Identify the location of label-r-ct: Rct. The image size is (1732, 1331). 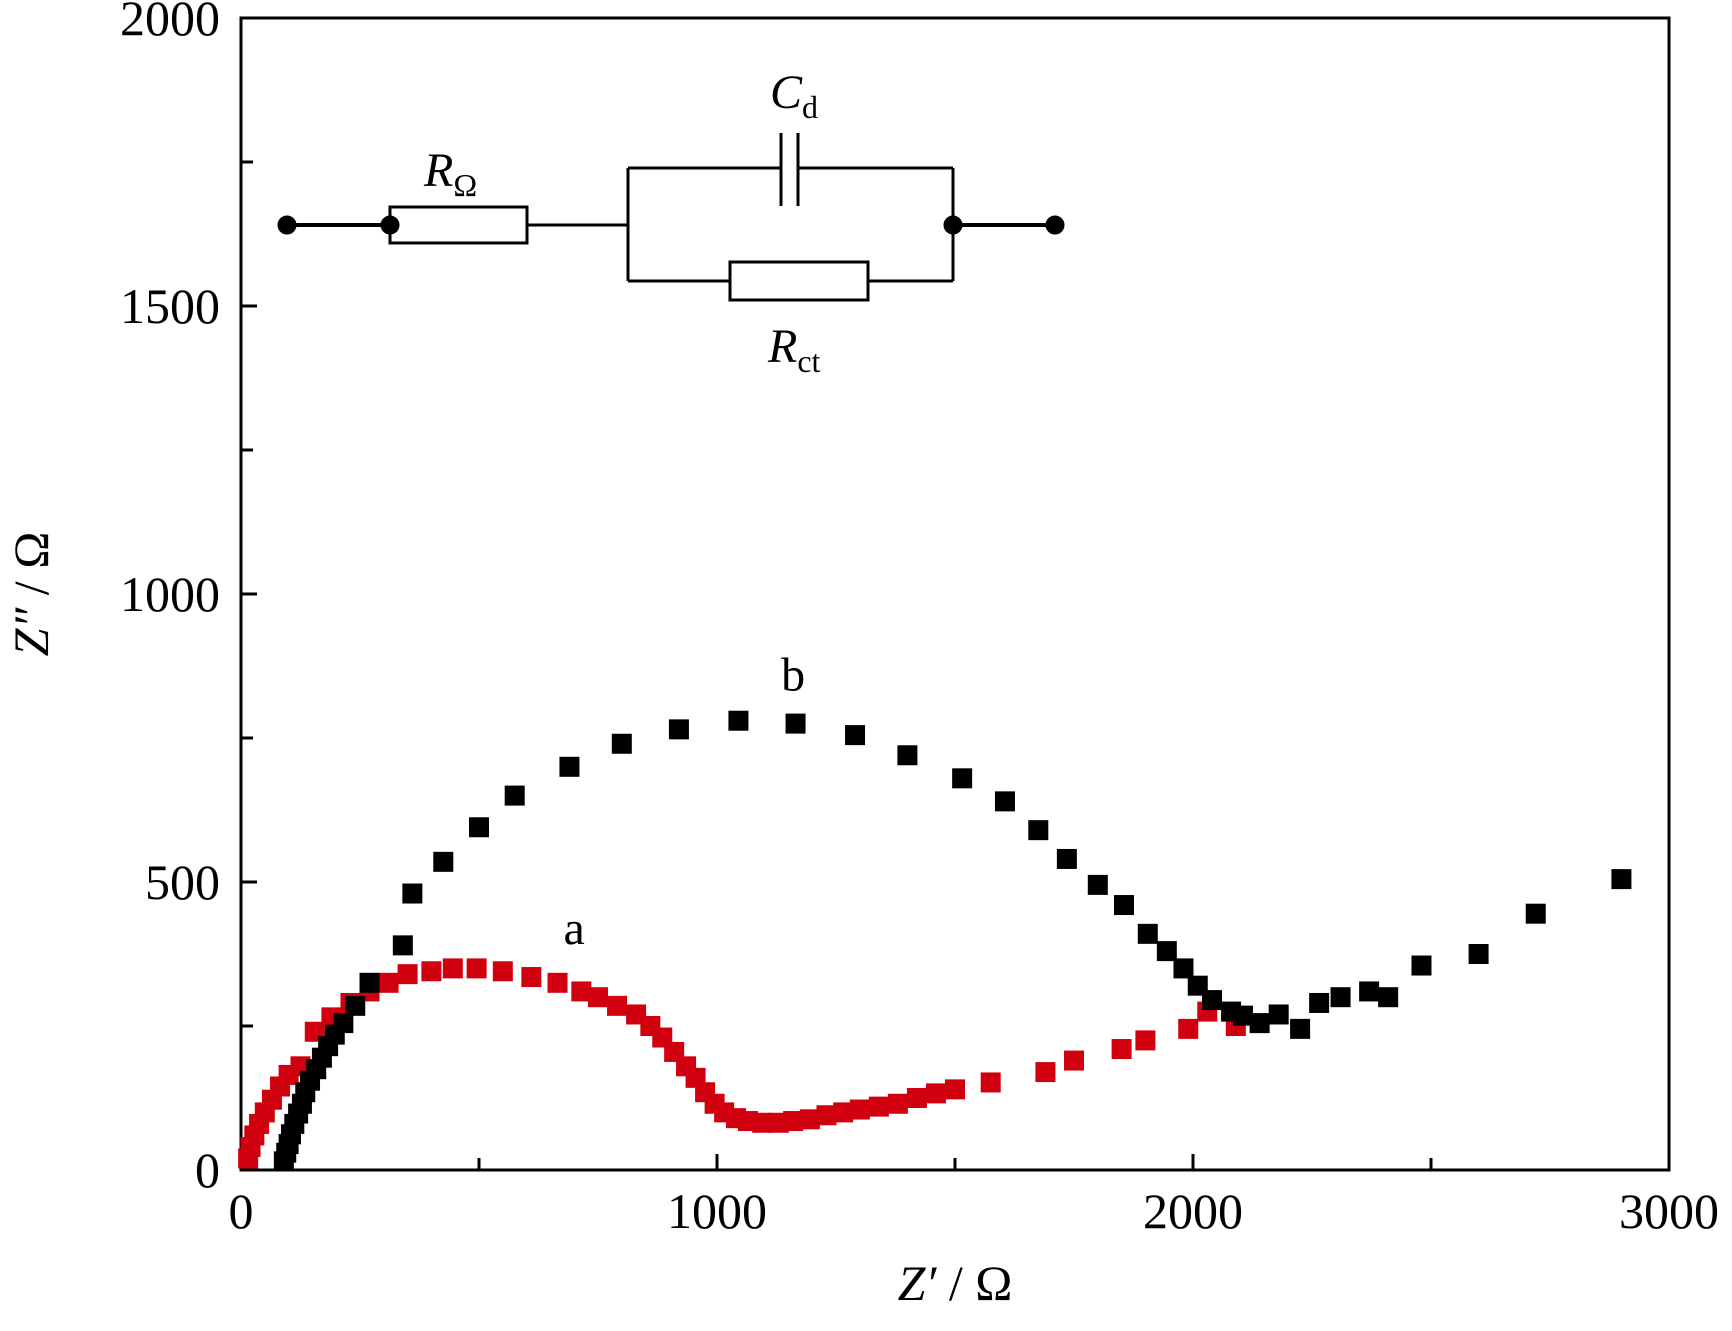
(794, 349).